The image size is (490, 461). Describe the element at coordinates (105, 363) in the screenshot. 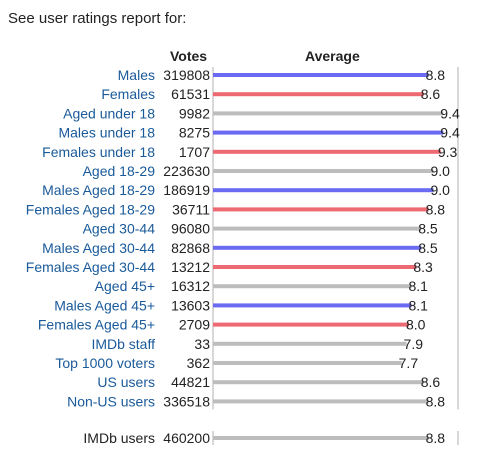

I see `row-15-label: Top 1000 voters` at that location.